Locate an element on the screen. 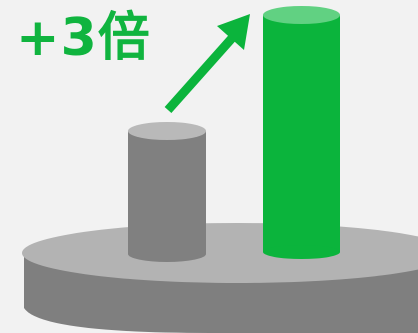  cylinder-after-top is located at coordinates (301, 15).